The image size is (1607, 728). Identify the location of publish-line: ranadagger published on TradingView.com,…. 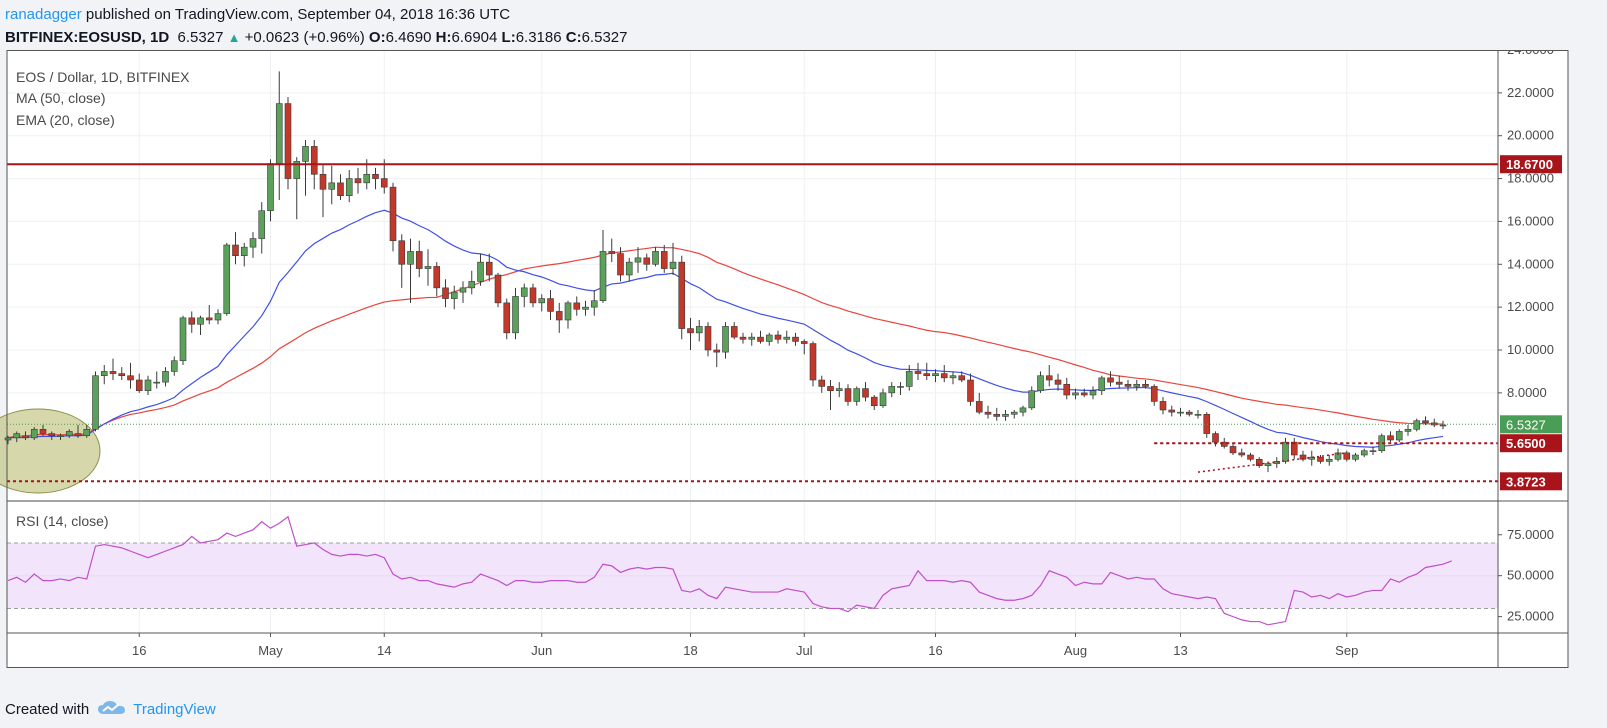
(257, 14).